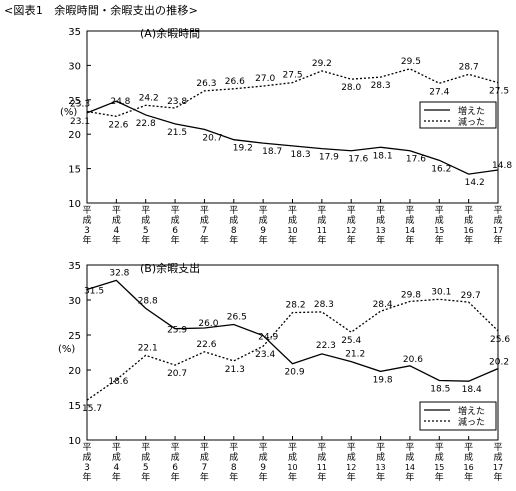 The width and height of the screenshot is (516, 491). I want to click on chart-b-data-label: 20.2, so click(499, 363).